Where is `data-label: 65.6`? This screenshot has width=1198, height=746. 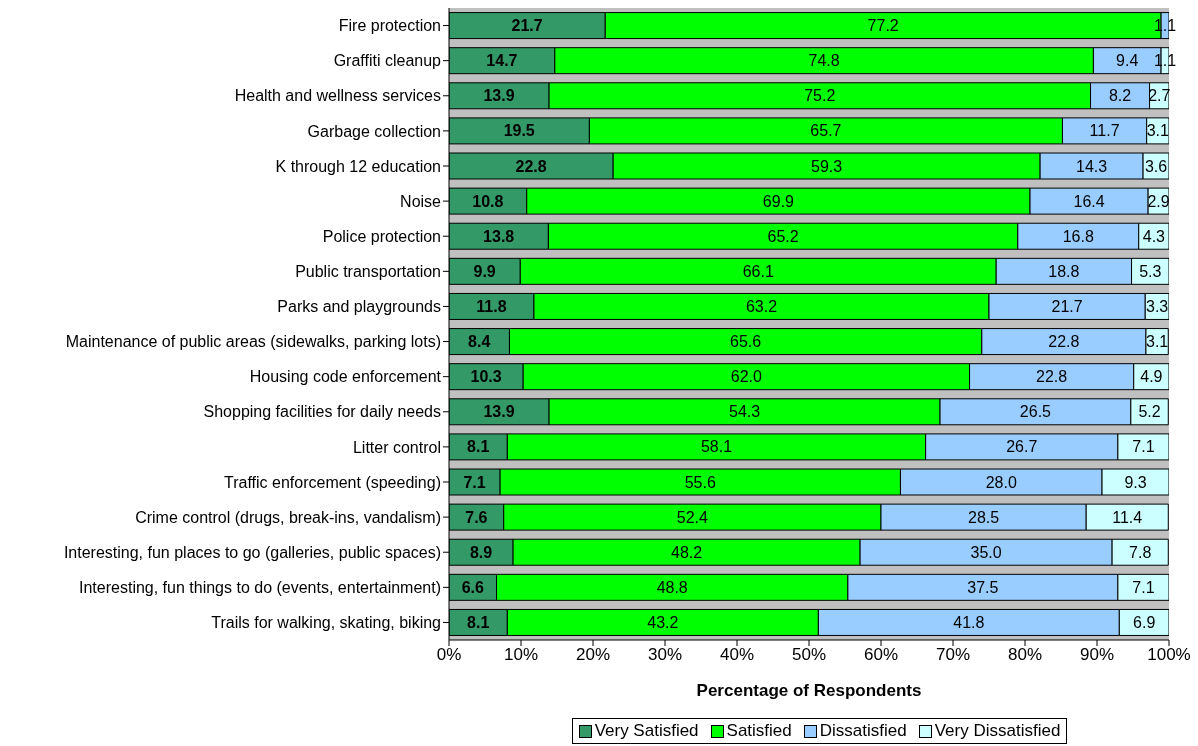 data-label: 65.6 is located at coordinates (746, 342).